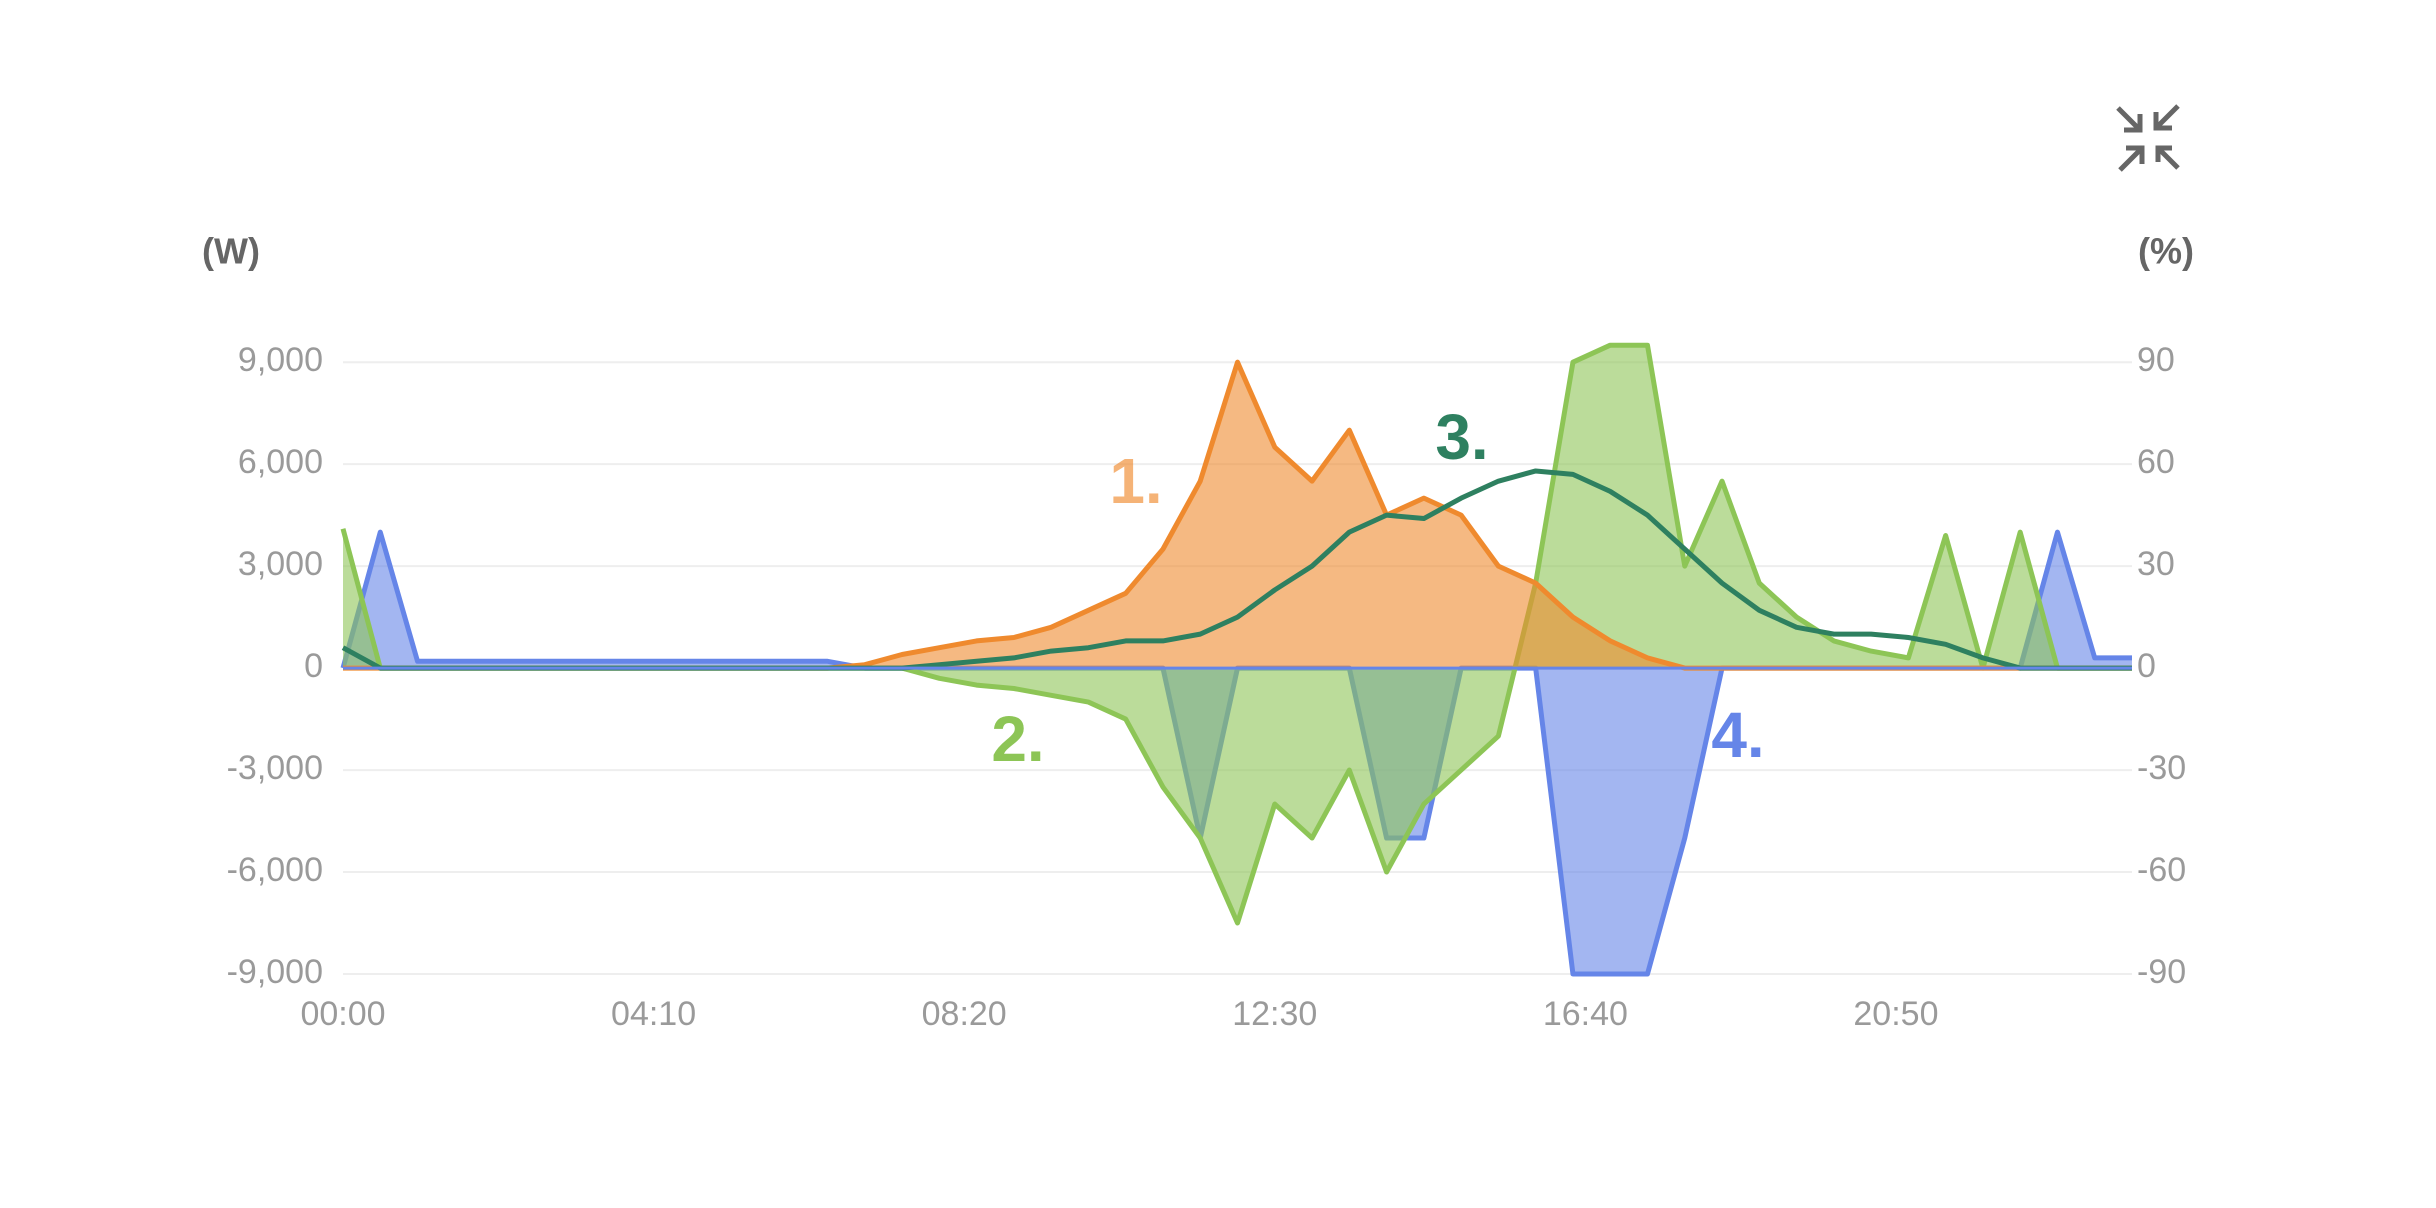 This screenshot has width=2436, height=1208. I want to click on y2-tick-label: -60, so click(2161, 870).